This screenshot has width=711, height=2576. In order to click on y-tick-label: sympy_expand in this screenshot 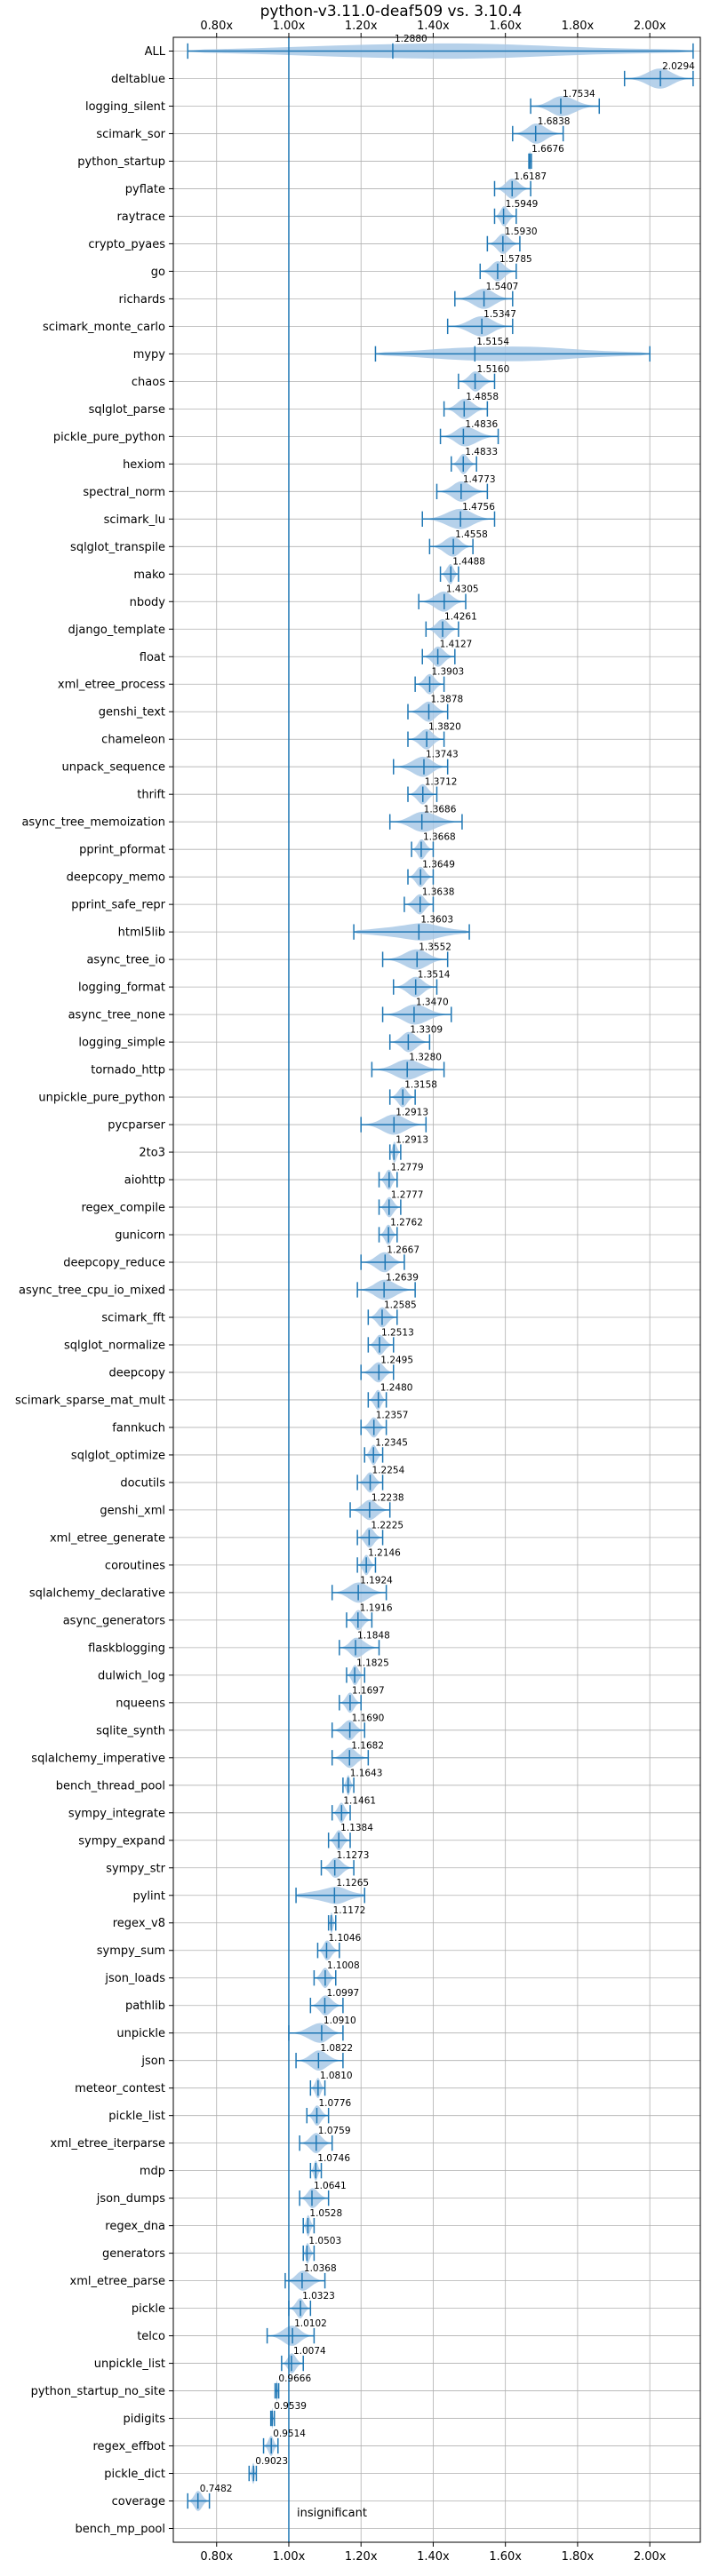, I will do `click(121, 1841)`.